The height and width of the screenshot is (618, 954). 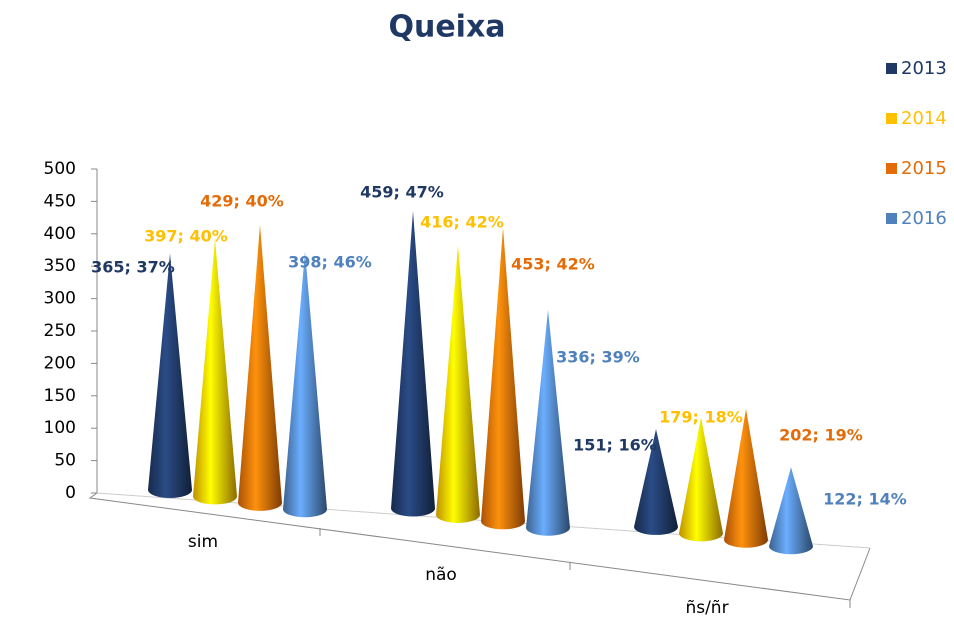 What do you see at coordinates (924, 68) in the screenshot?
I see `legend-label: 2013` at bounding box center [924, 68].